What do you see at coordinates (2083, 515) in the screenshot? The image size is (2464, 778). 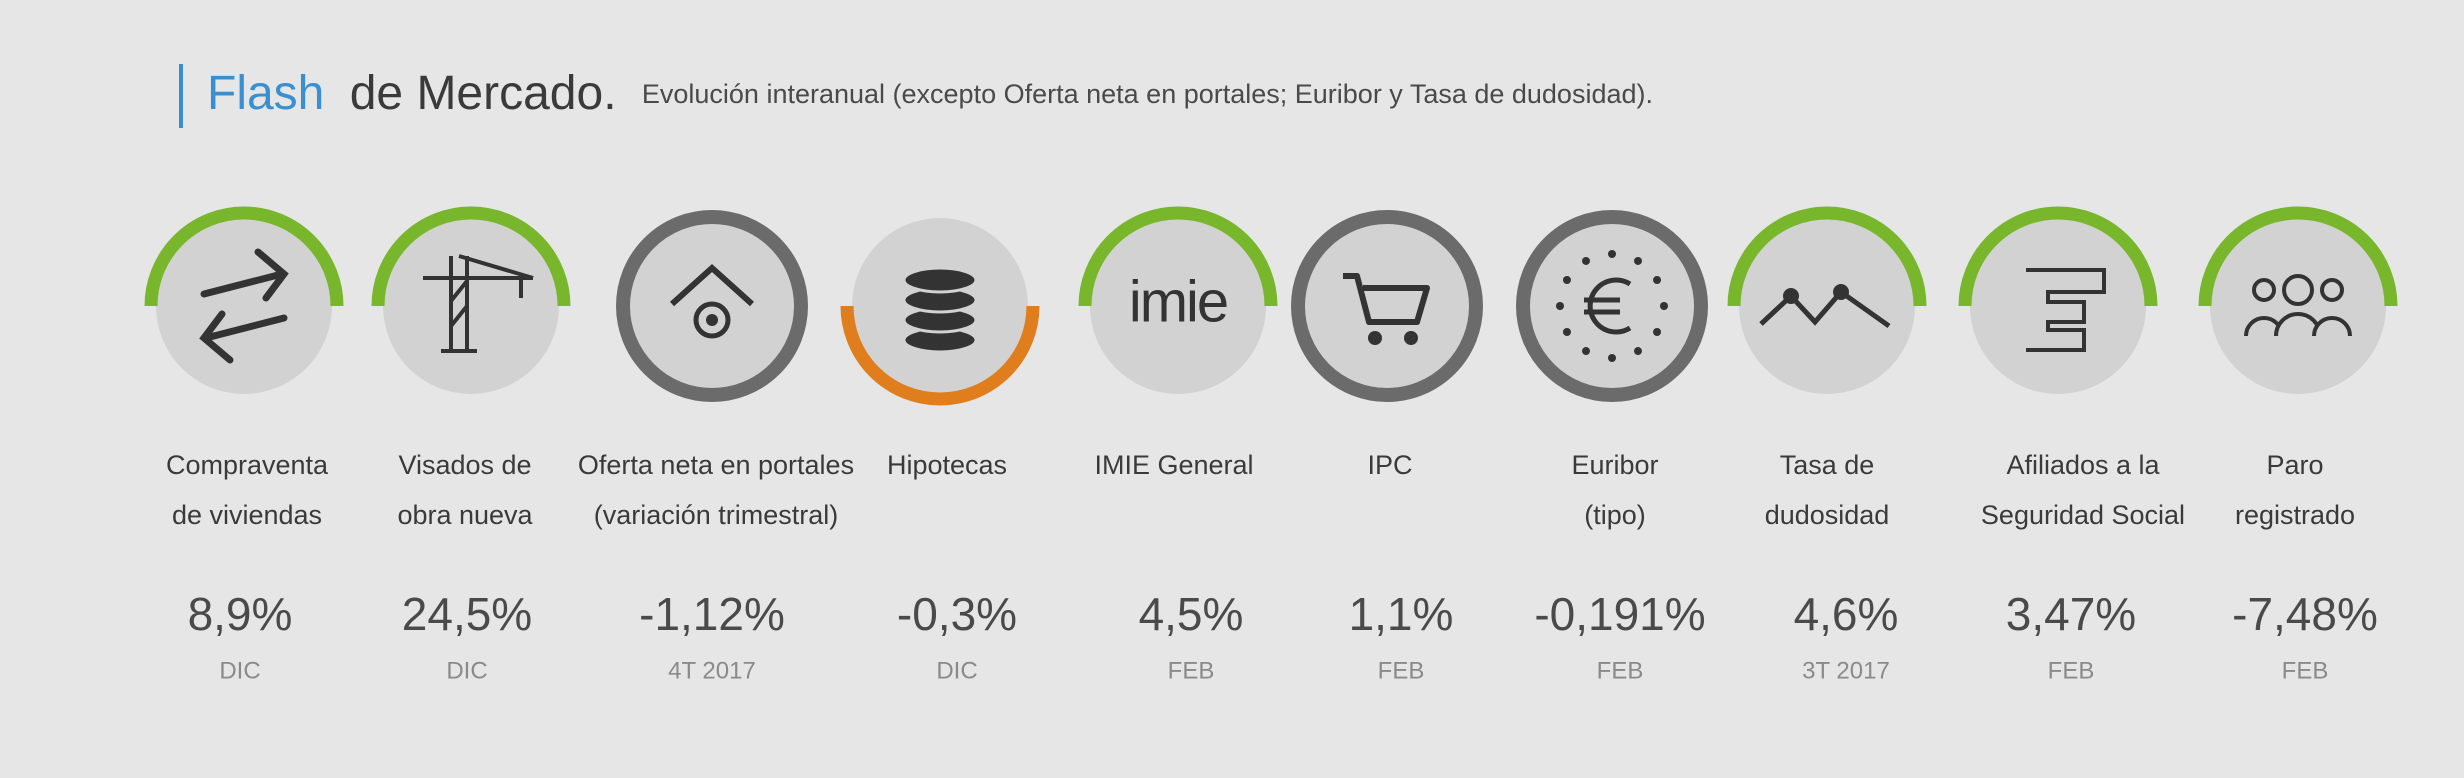 I see `item-label: Seguridad Social` at bounding box center [2083, 515].